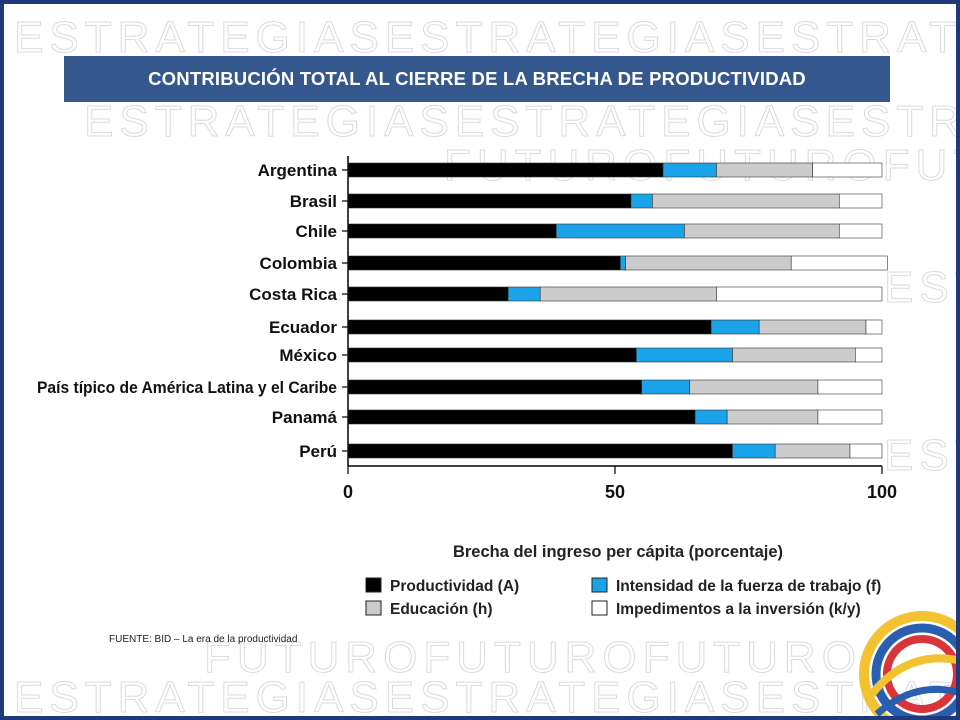 Image resolution: width=960 pixels, height=720 pixels. I want to click on legend-label: Educación (h), so click(441, 609).